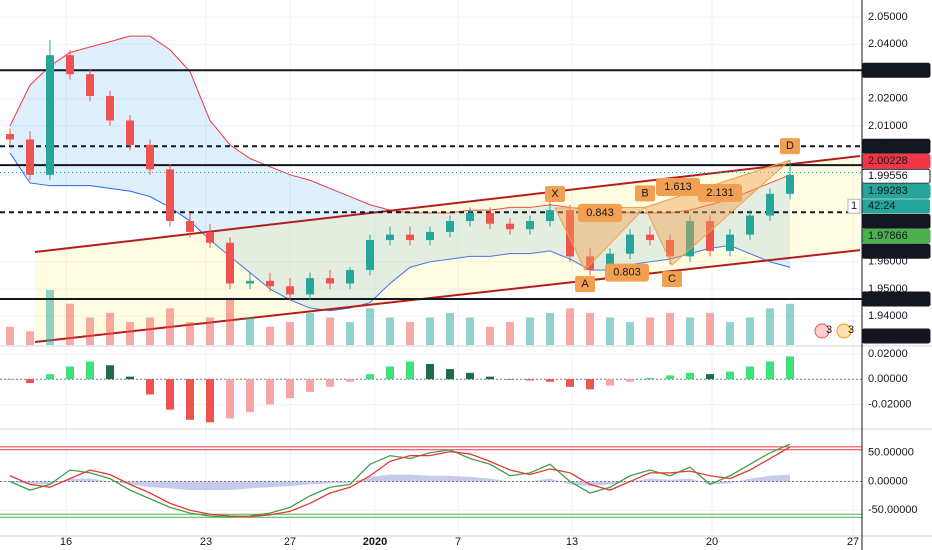 This screenshot has height=550, width=932. What do you see at coordinates (678, 187) in the screenshot?
I see `ratio-label: 1.613` at bounding box center [678, 187].